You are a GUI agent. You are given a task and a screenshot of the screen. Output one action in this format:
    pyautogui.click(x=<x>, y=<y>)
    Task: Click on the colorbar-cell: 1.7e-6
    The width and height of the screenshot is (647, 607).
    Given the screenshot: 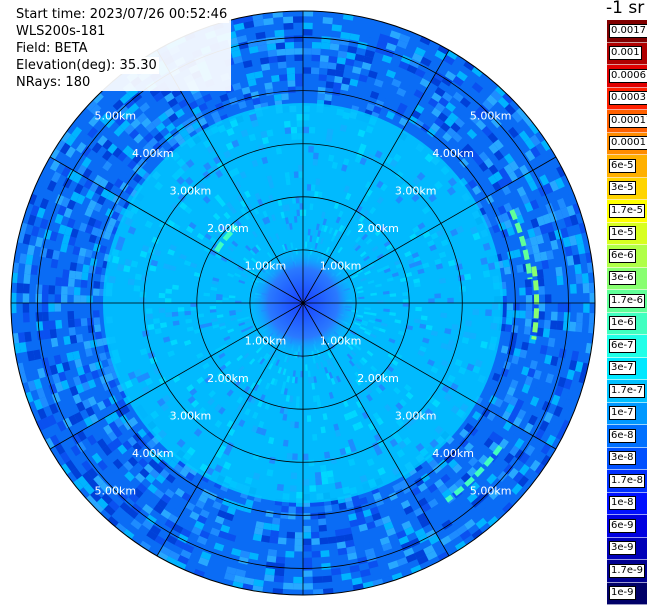 What is the action you would take?
    pyautogui.click(x=627, y=301)
    